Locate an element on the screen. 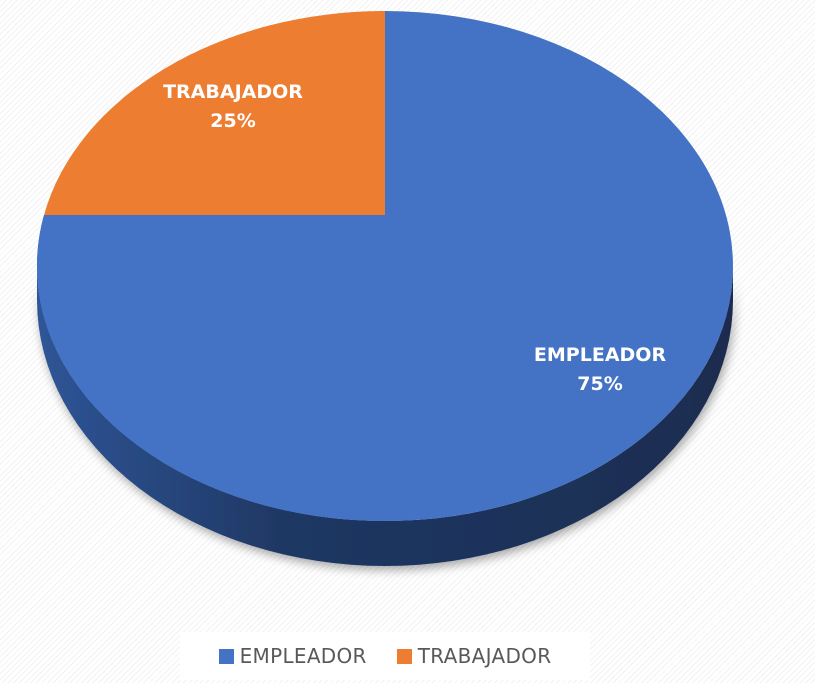  data-label-trabajador: TRABAJADOR 25% is located at coordinates (233, 107).